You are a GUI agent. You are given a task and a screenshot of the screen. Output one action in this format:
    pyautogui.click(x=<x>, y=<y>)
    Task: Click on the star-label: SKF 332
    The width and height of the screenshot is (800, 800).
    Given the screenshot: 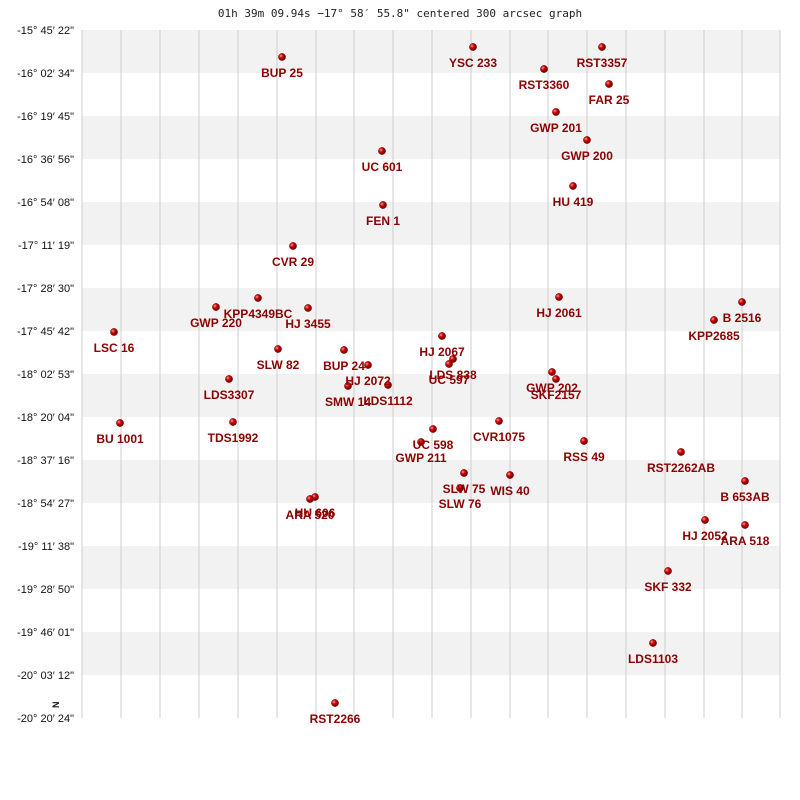 What is the action you would take?
    pyautogui.click(x=668, y=587)
    